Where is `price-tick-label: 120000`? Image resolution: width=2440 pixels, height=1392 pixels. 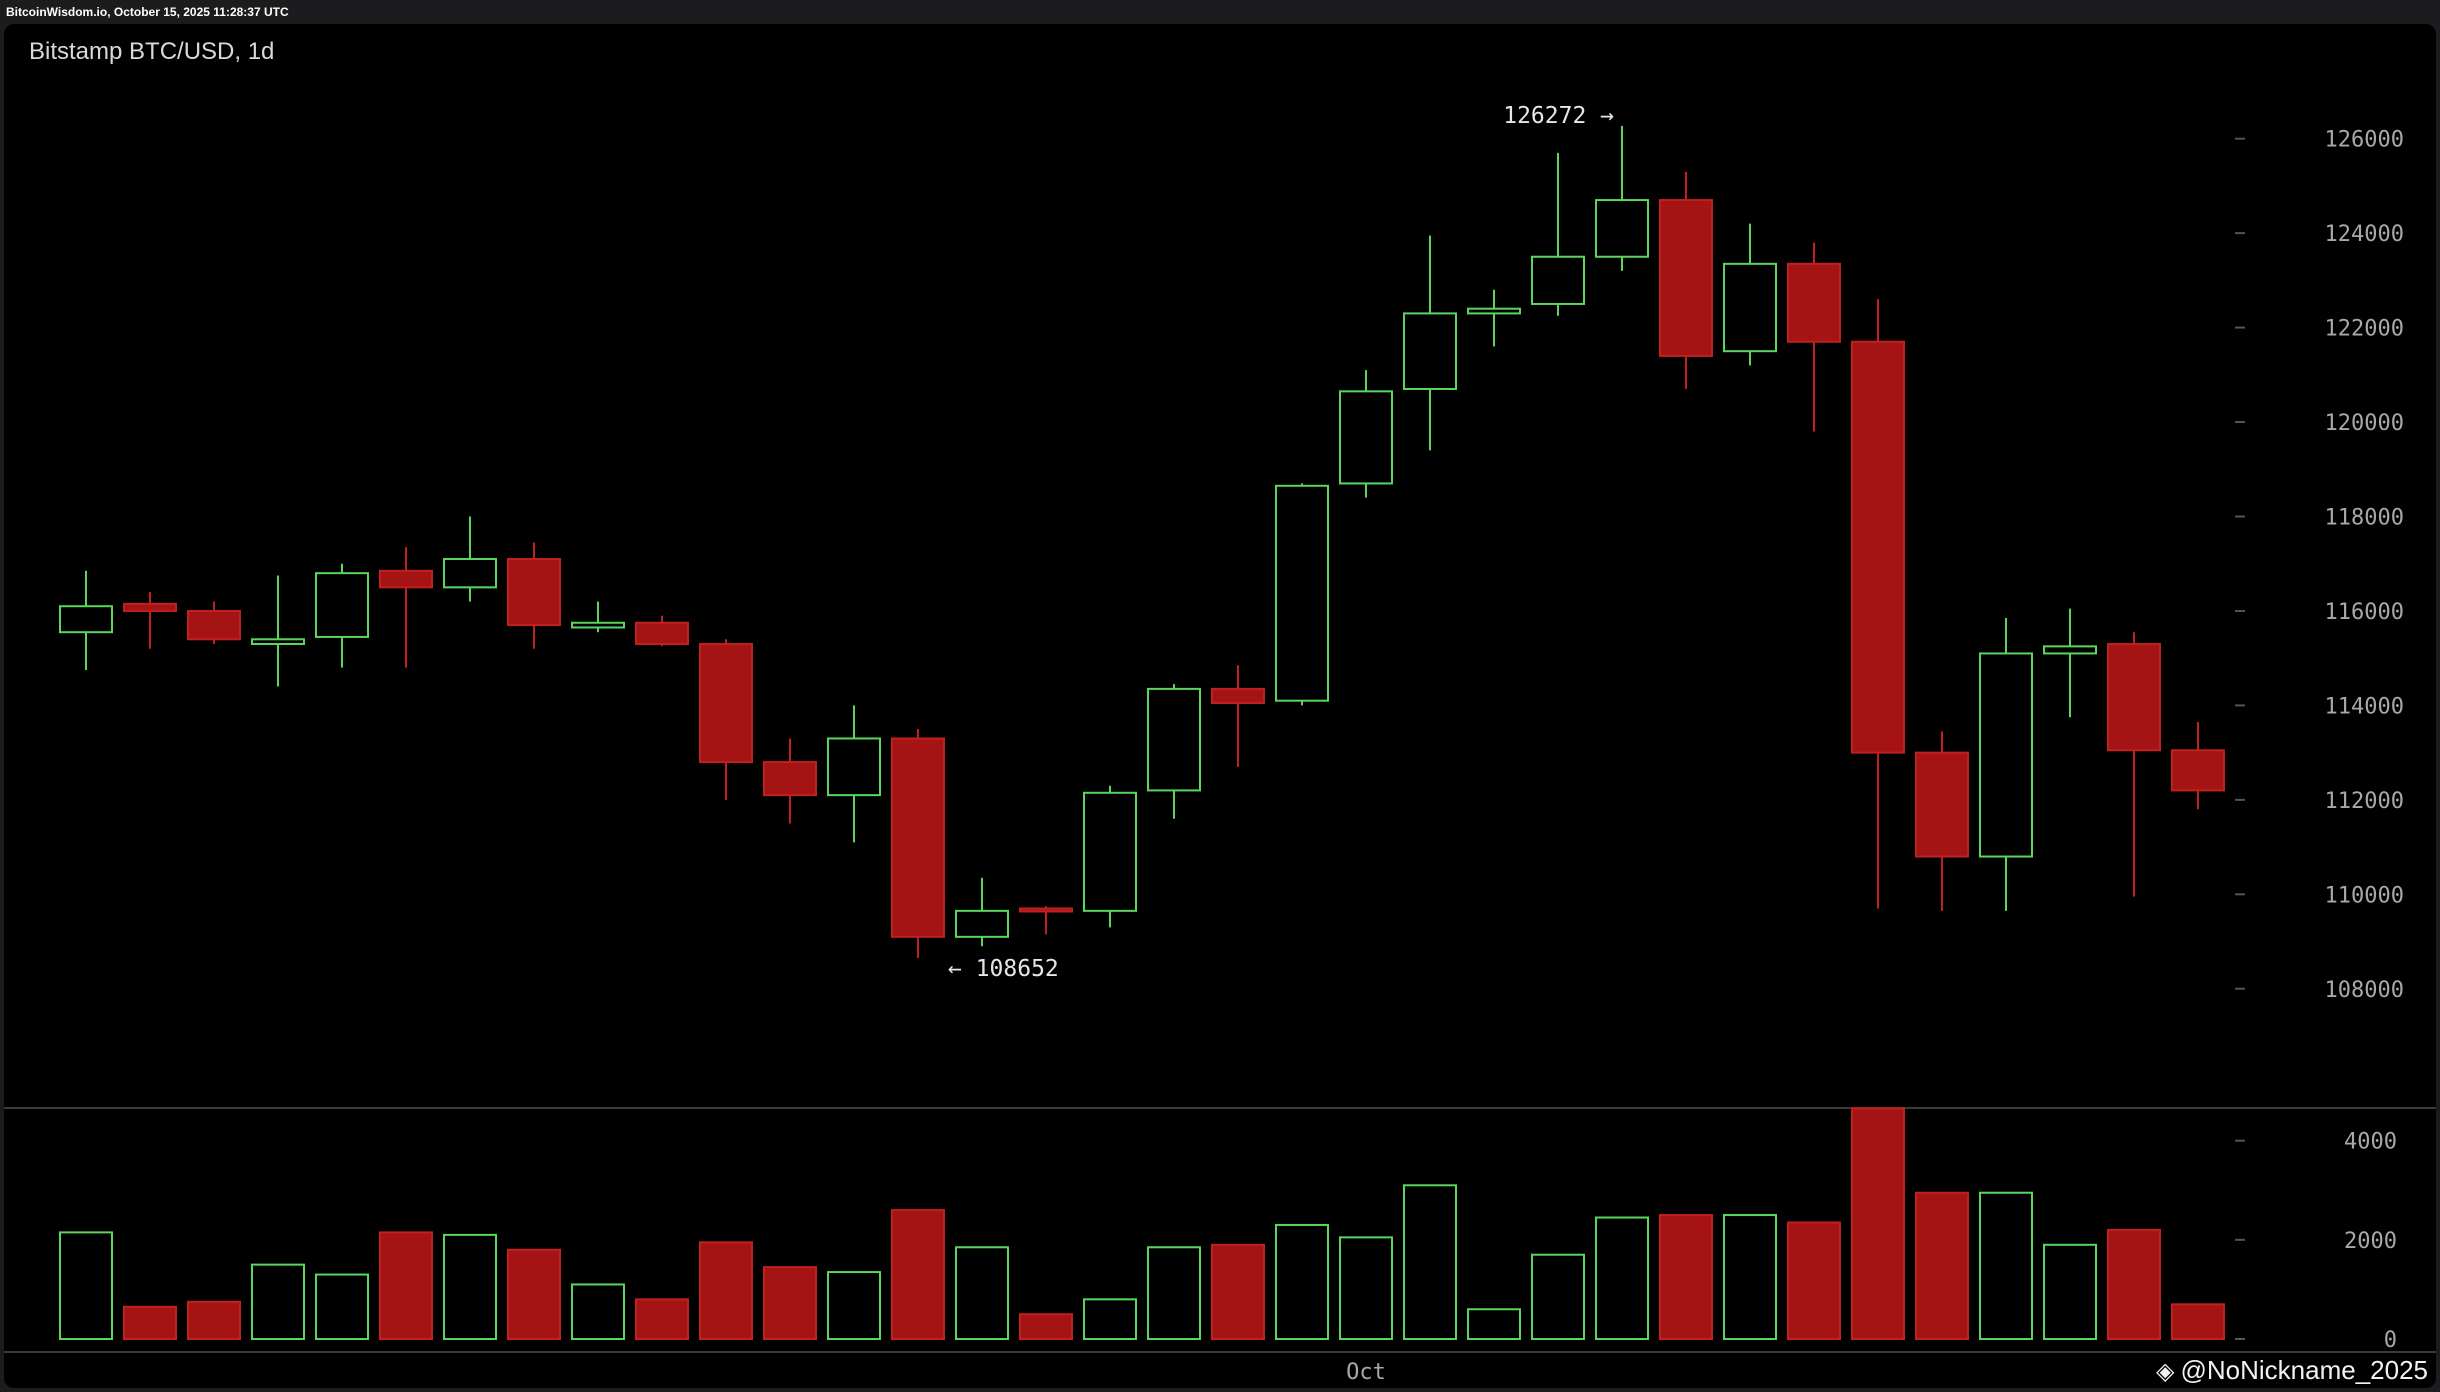 price-tick-label: 120000 is located at coordinates (2364, 423).